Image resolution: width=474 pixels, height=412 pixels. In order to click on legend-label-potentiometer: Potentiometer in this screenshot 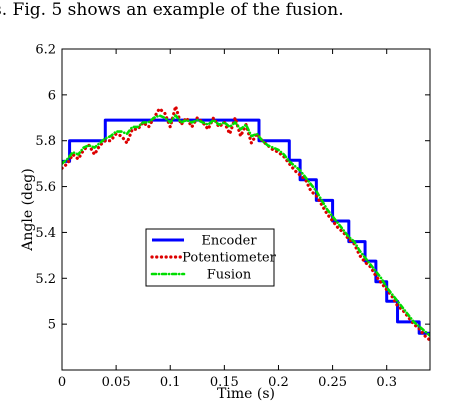, I will do `click(229, 258)`.